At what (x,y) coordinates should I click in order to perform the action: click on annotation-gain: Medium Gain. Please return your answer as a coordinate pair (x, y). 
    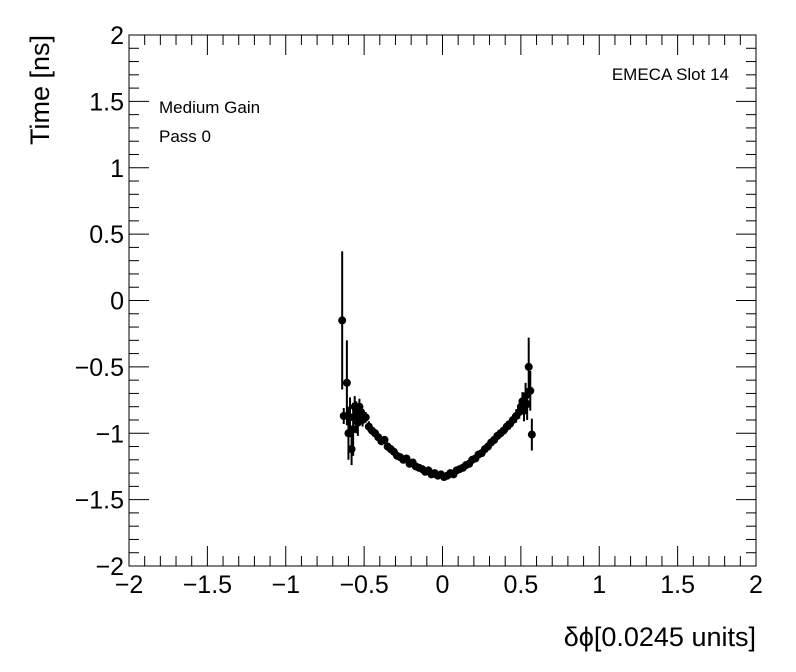
    Looking at the image, I should click on (209, 107).